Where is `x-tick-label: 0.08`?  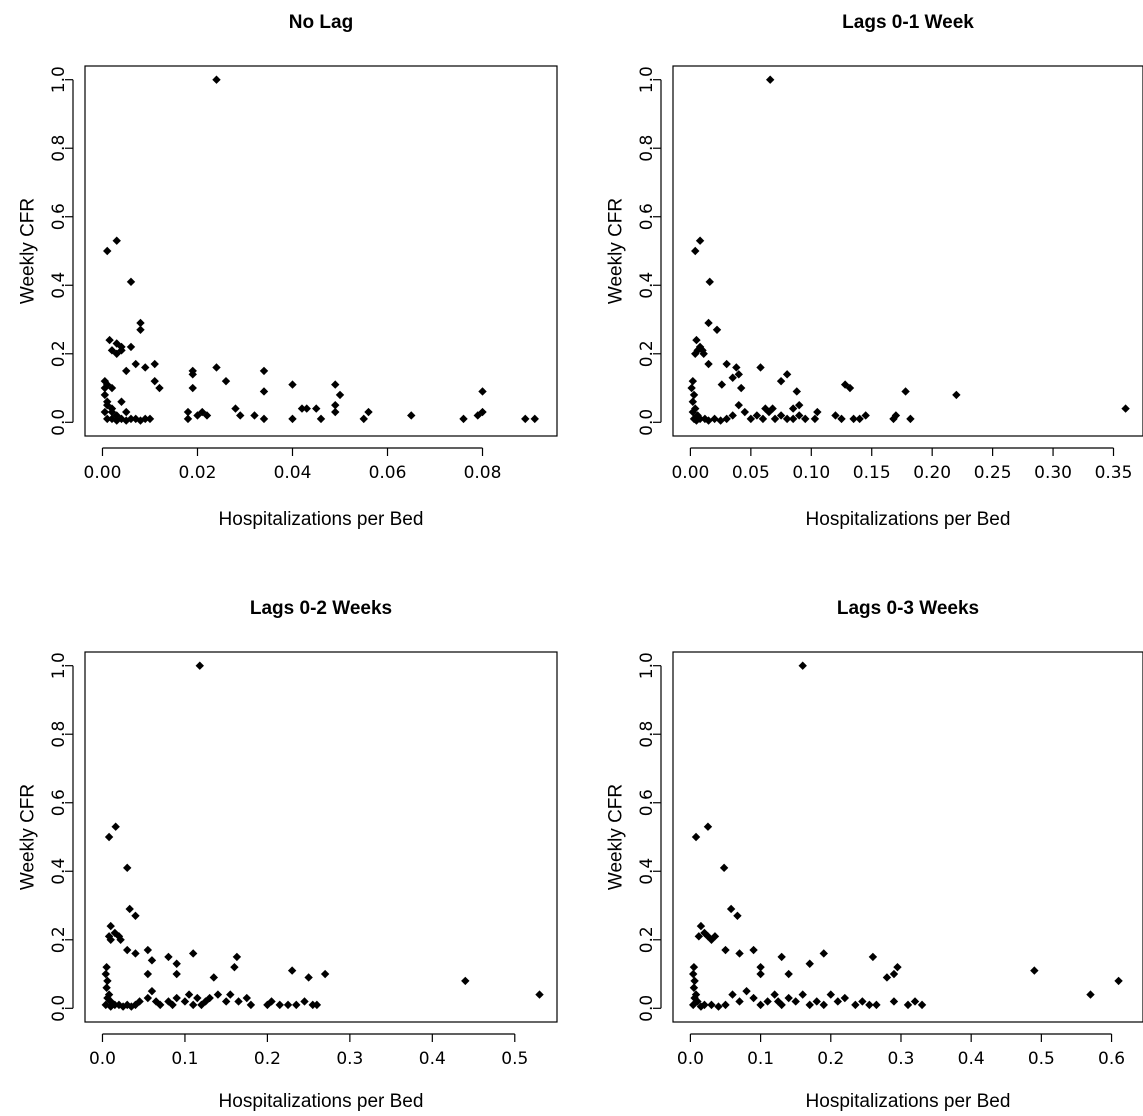
x-tick-label: 0.08 is located at coordinates (483, 473).